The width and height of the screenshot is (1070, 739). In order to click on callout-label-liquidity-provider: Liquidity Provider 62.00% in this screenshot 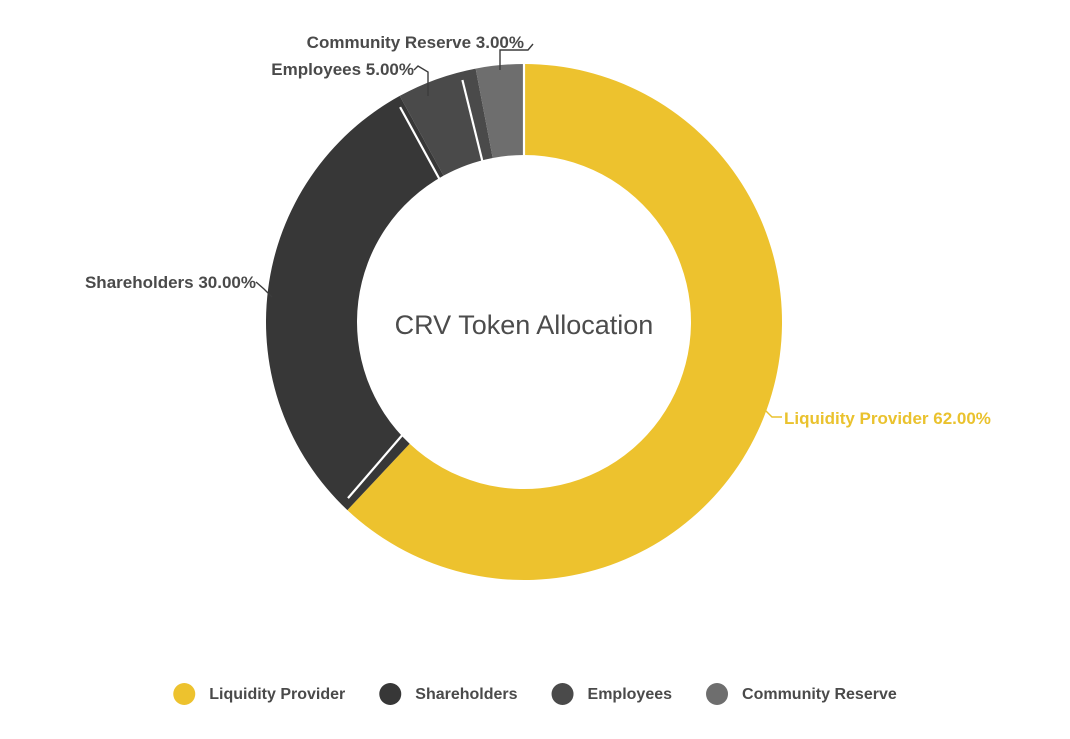, I will do `click(887, 418)`.